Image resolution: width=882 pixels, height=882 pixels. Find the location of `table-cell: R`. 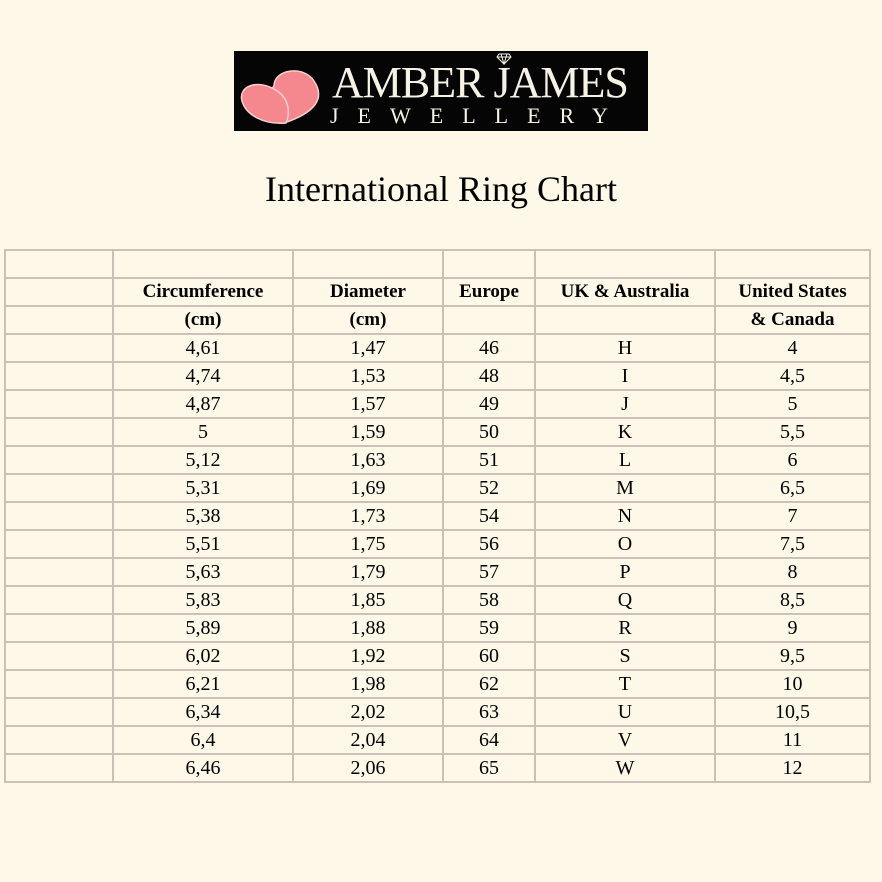

table-cell: R is located at coordinates (625, 628).